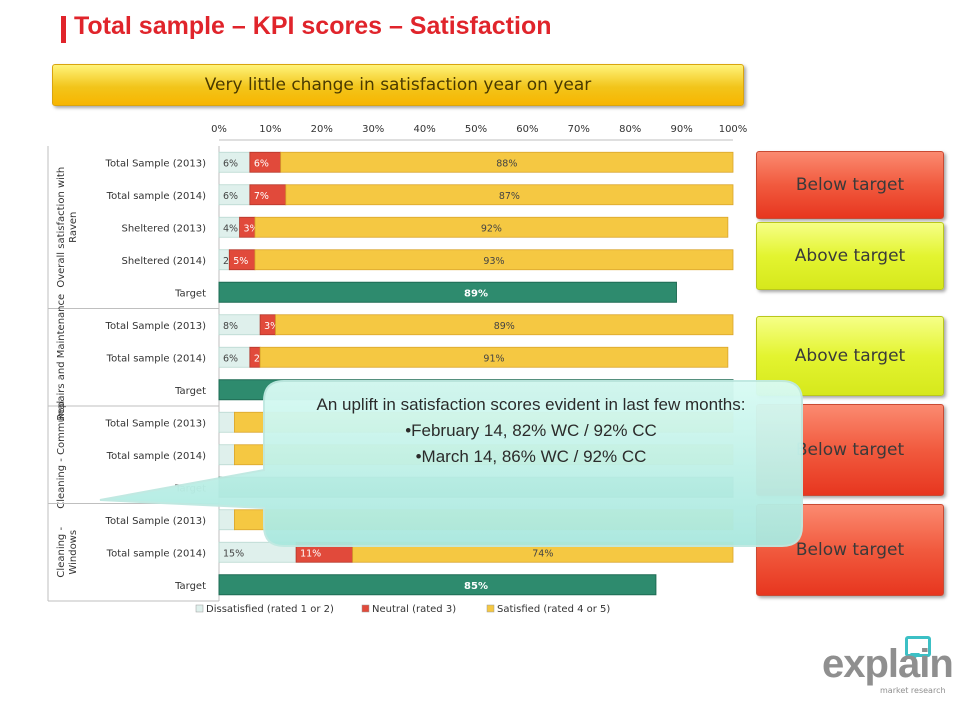 Image resolution: width=960 pixels, height=720 pixels. I want to click on group-label: Cleaning - Communal, so click(61, 455).